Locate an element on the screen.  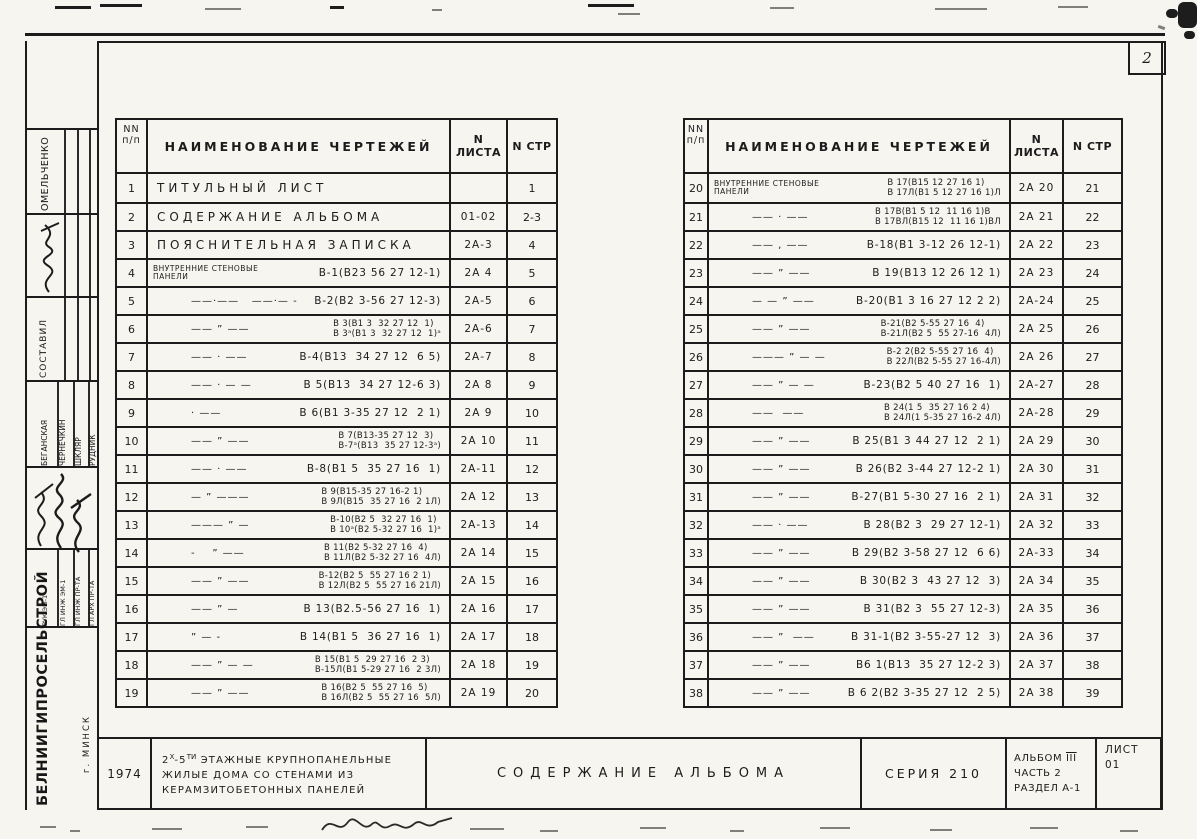
album-line3: РАЗДЕЛ А-1 is located at coordinates (1047, 788).